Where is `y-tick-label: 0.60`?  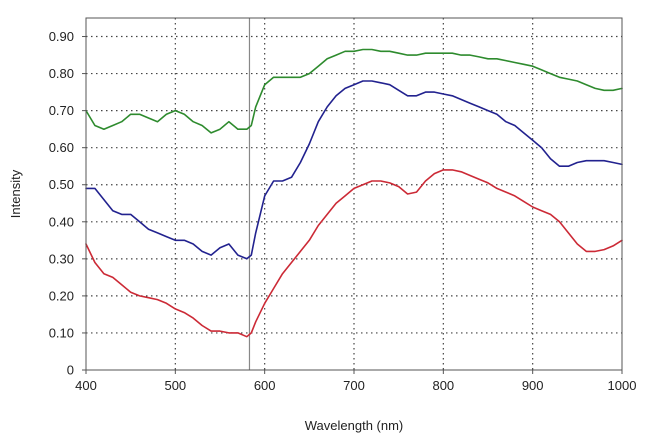
y-tick-label: 0.60 is located at coordinates (61, 147).